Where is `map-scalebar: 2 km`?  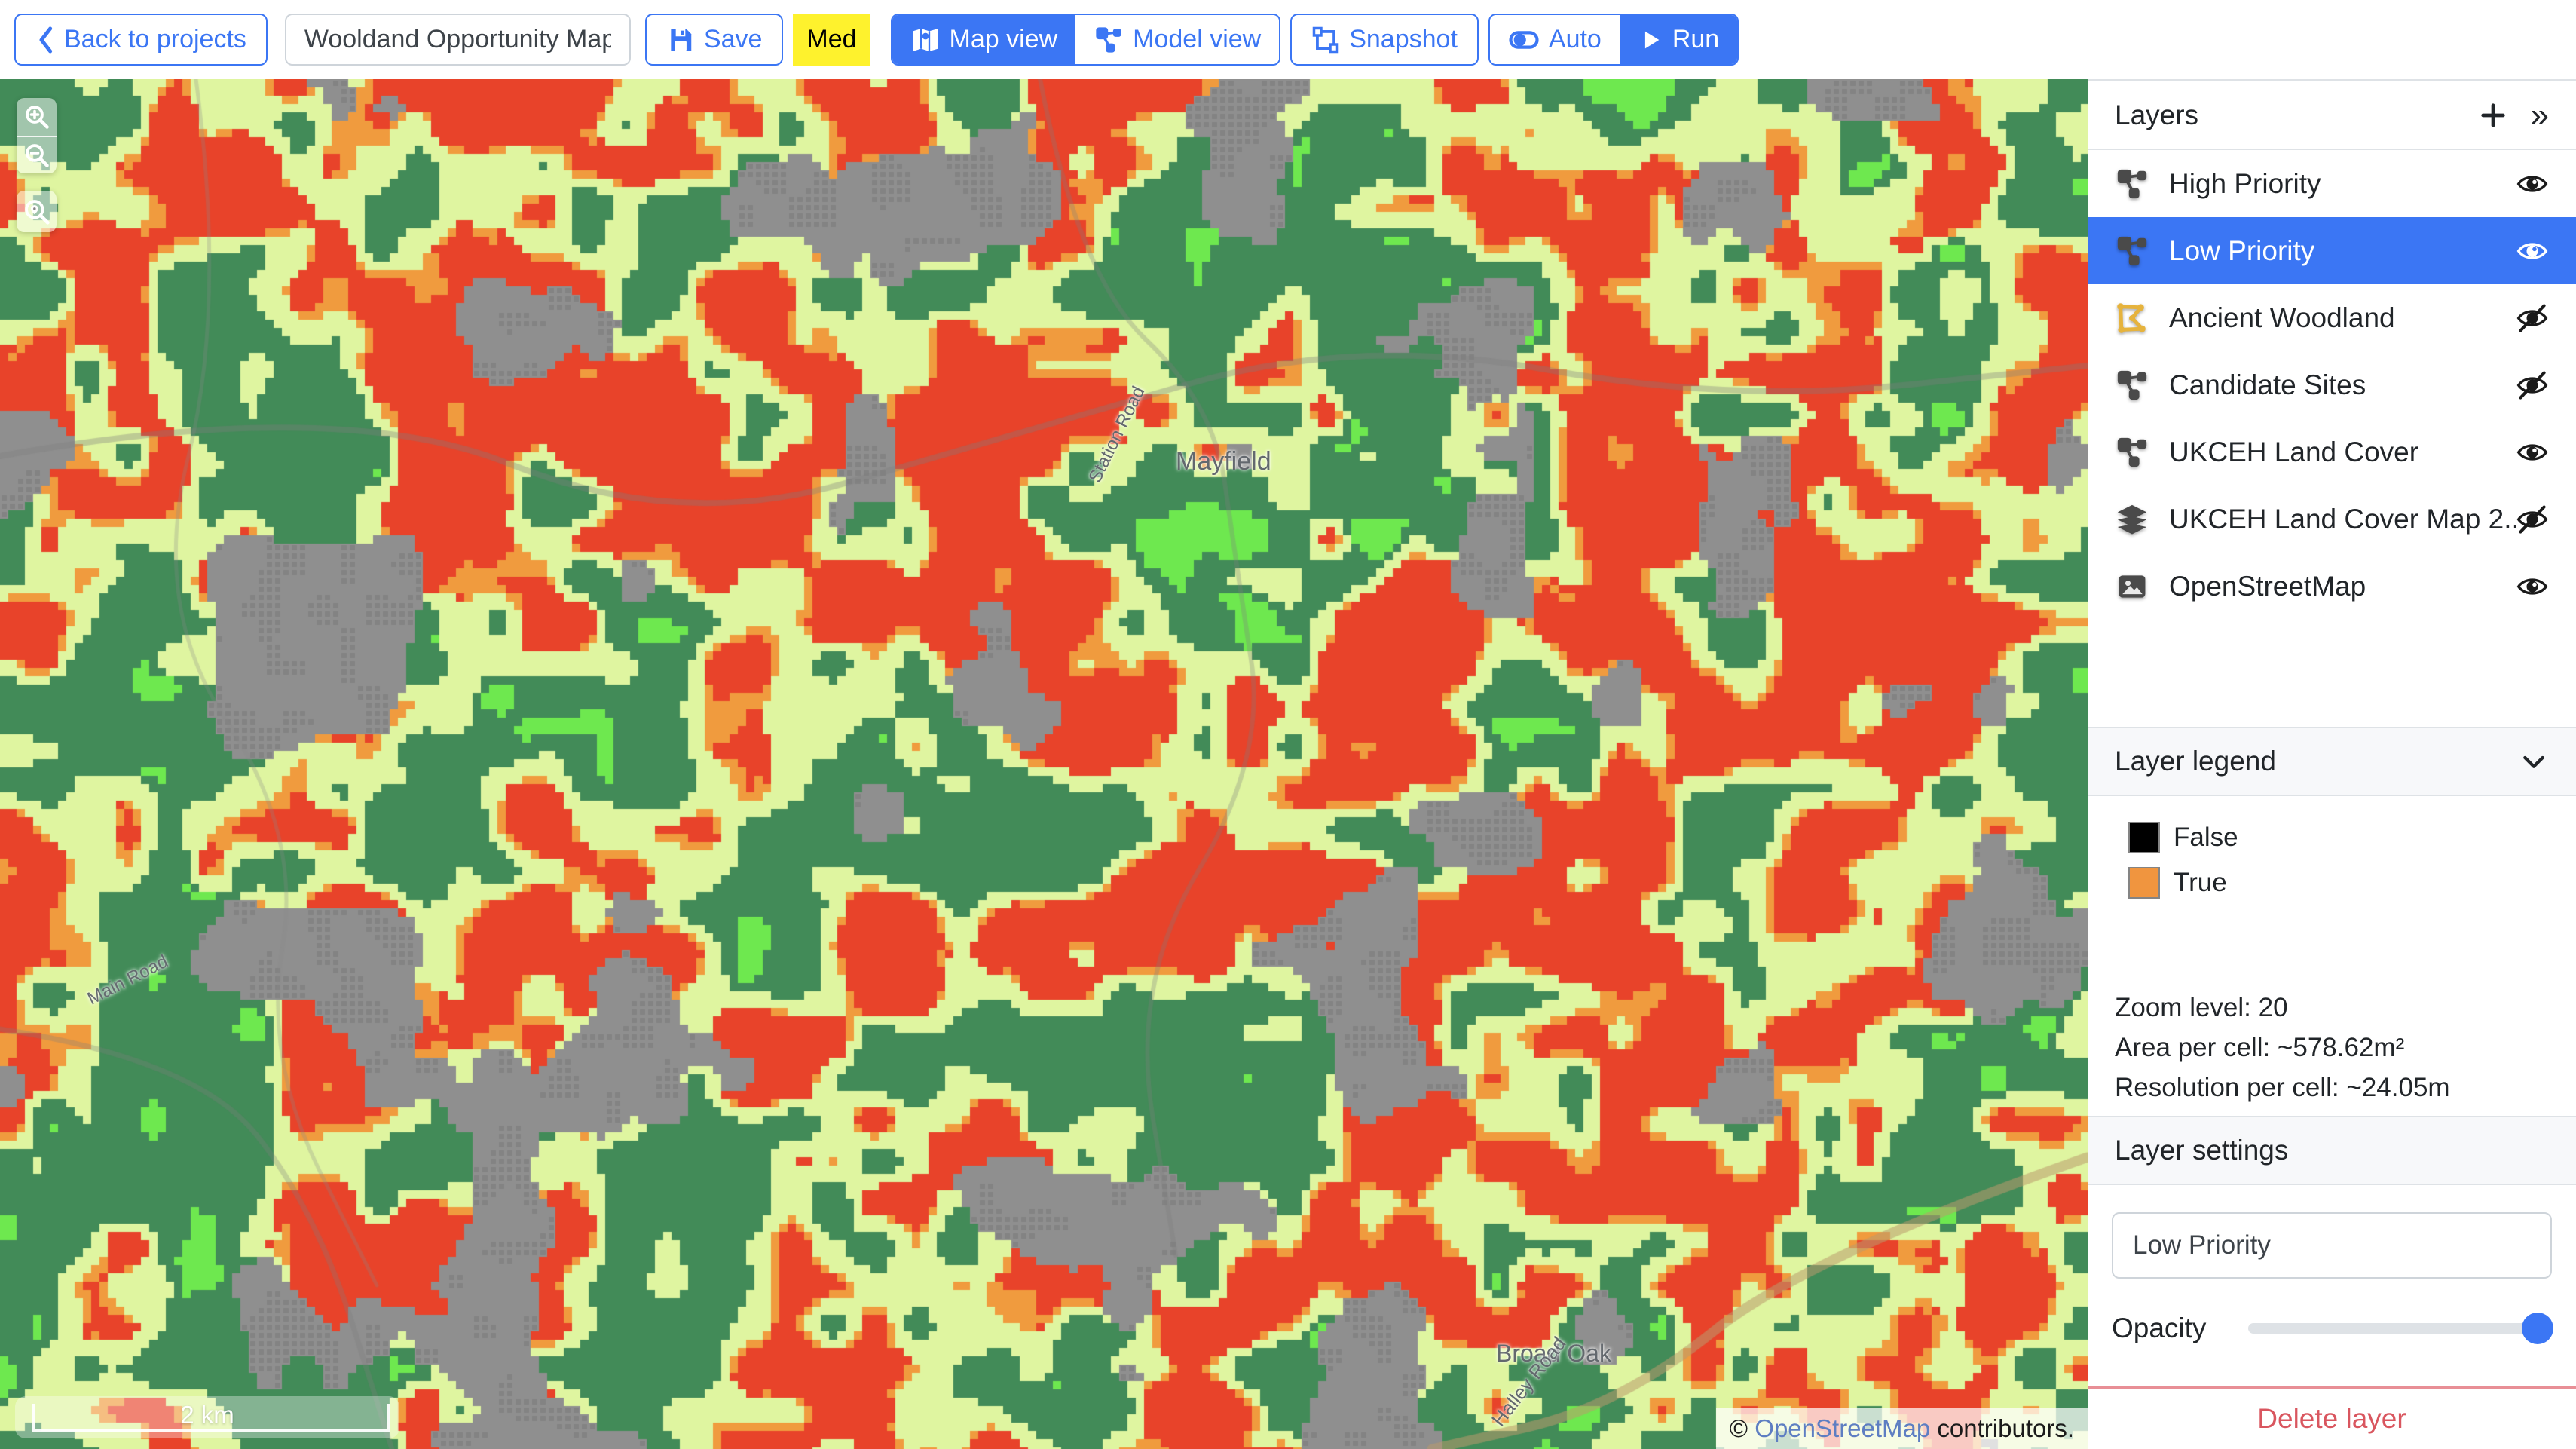 map-scalebar: 2 km is located at coordinates (207, 1417).